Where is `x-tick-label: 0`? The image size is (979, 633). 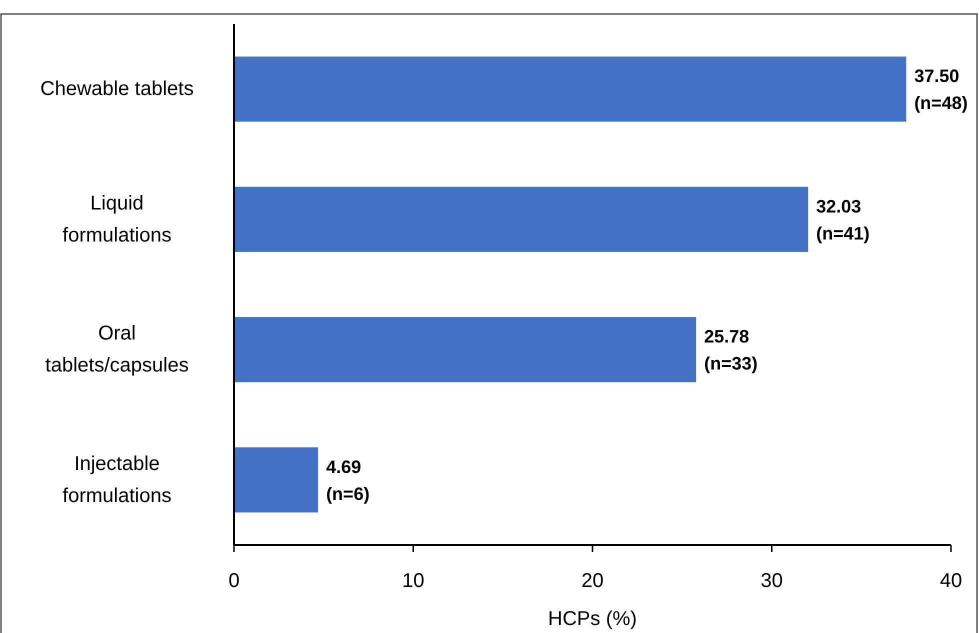 x-tick-label: 0 is located at coordinates (234, 581).